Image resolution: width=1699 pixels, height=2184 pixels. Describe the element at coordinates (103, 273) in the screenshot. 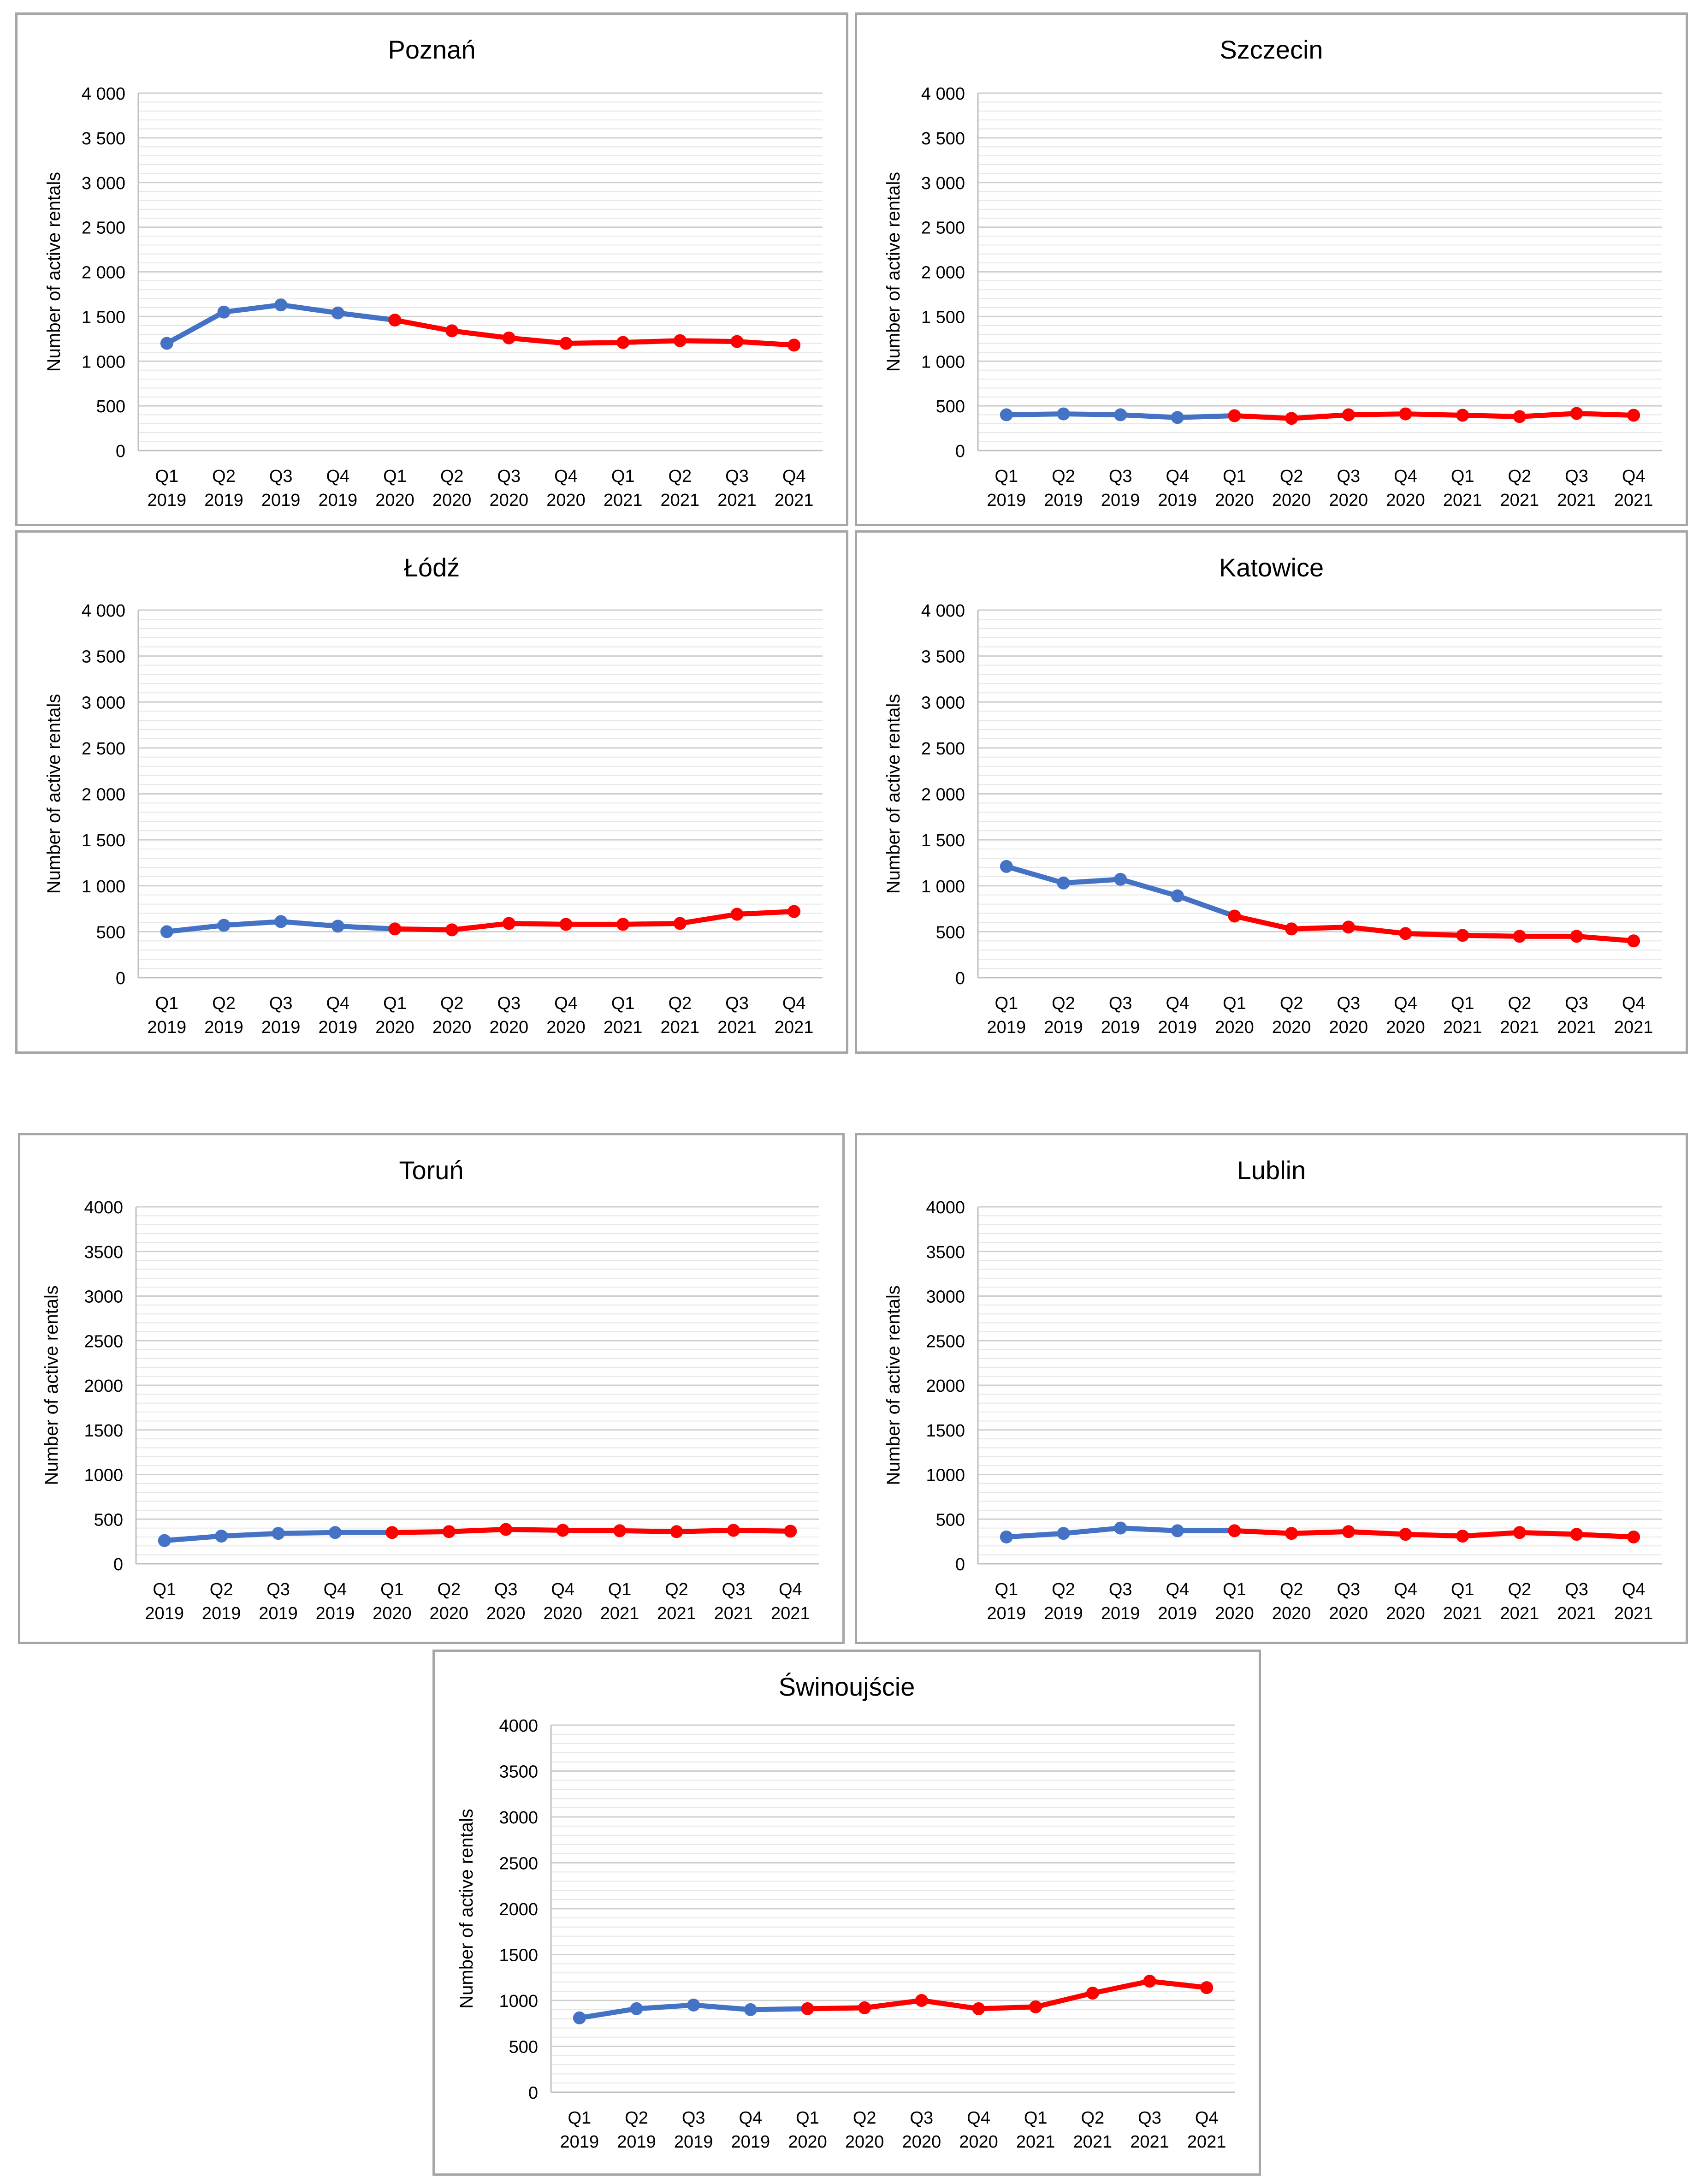

I see `y-tick-label: 2 000` at that location.